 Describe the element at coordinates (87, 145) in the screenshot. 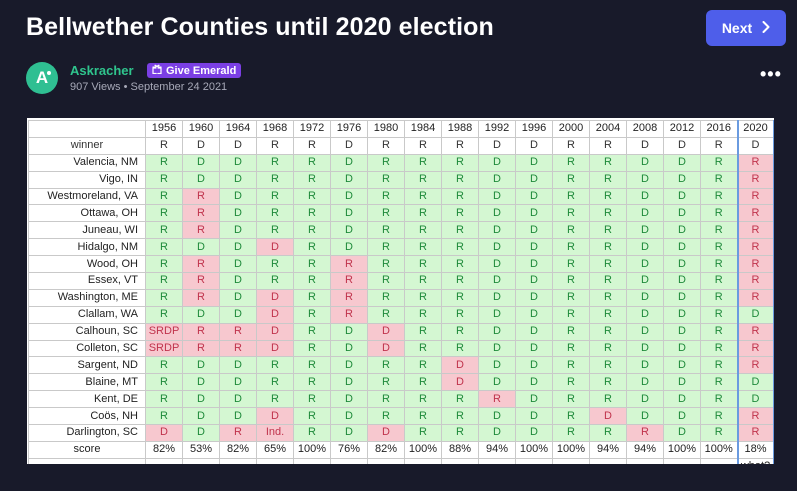

I see `winner-label: winner` at that location.